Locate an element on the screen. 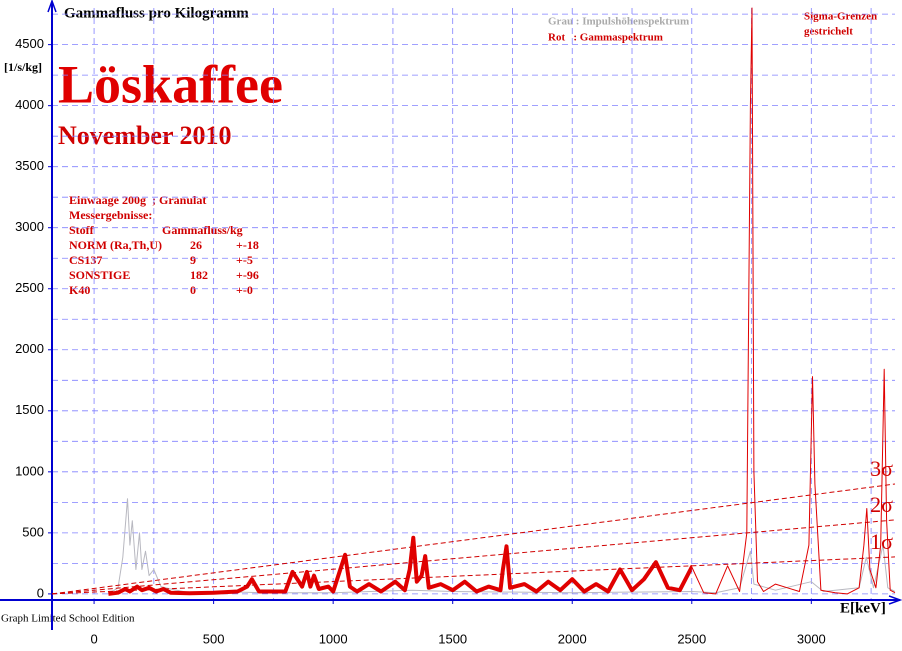 The height and width of the screenshot is (651, 902). info-cell: CS137 is located at coordinates (85, 260).